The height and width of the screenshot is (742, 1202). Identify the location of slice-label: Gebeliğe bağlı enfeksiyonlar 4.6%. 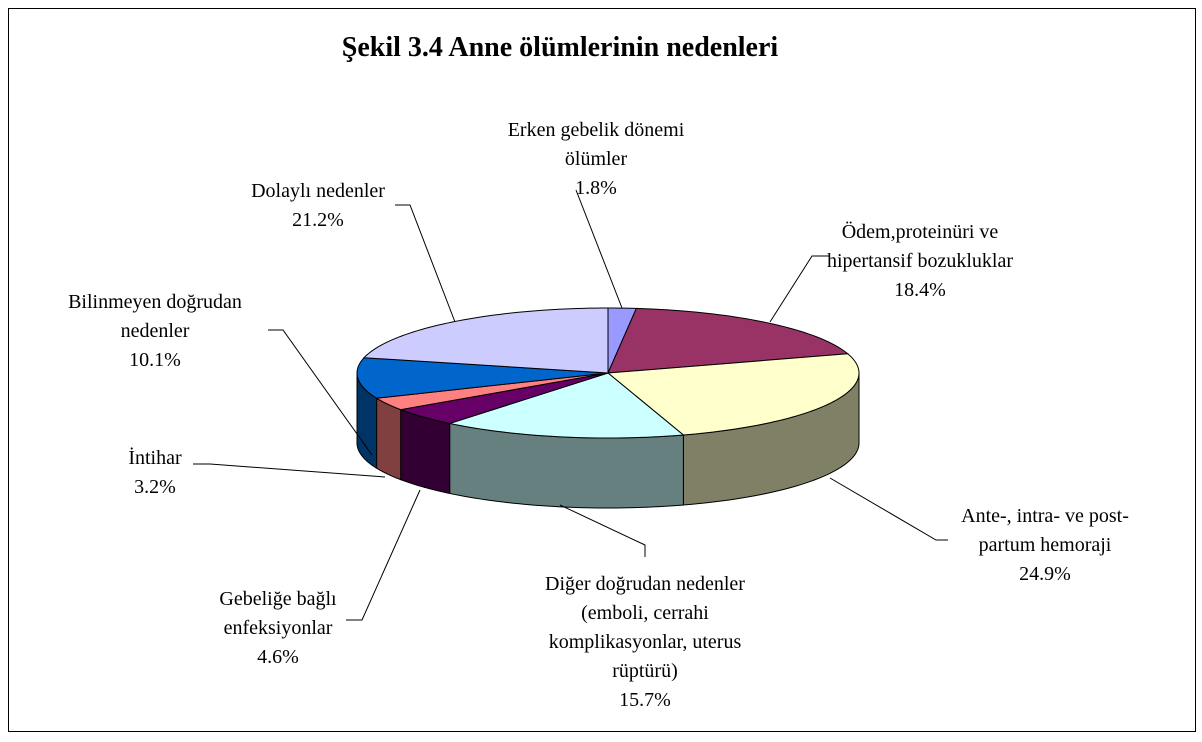
(278, 628).